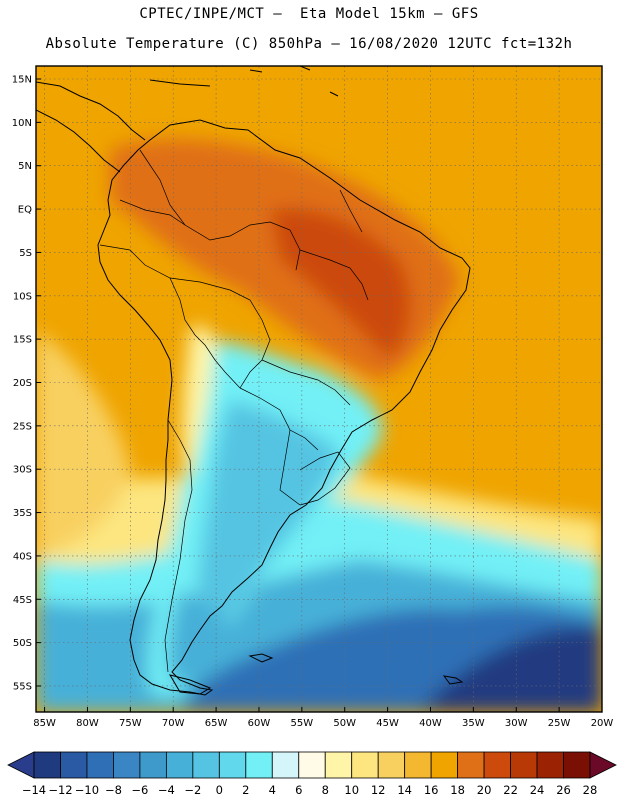 This screenshot has height=800, width=618. What do you see at coordinates (603, 765) in the screenshot?
I see `colorbar-over-triangle` at bounding box center [603, 765].